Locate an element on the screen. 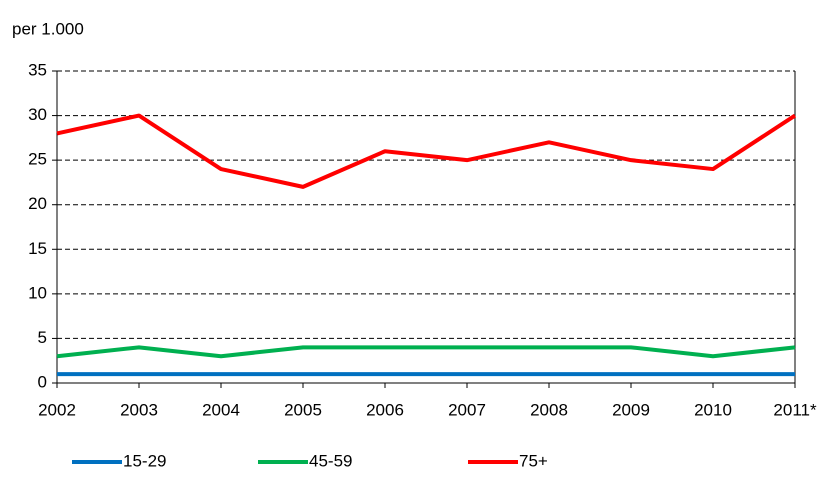 The image size is (827, 477). legend-label: 45-59 is located at coordinates (330, 460).